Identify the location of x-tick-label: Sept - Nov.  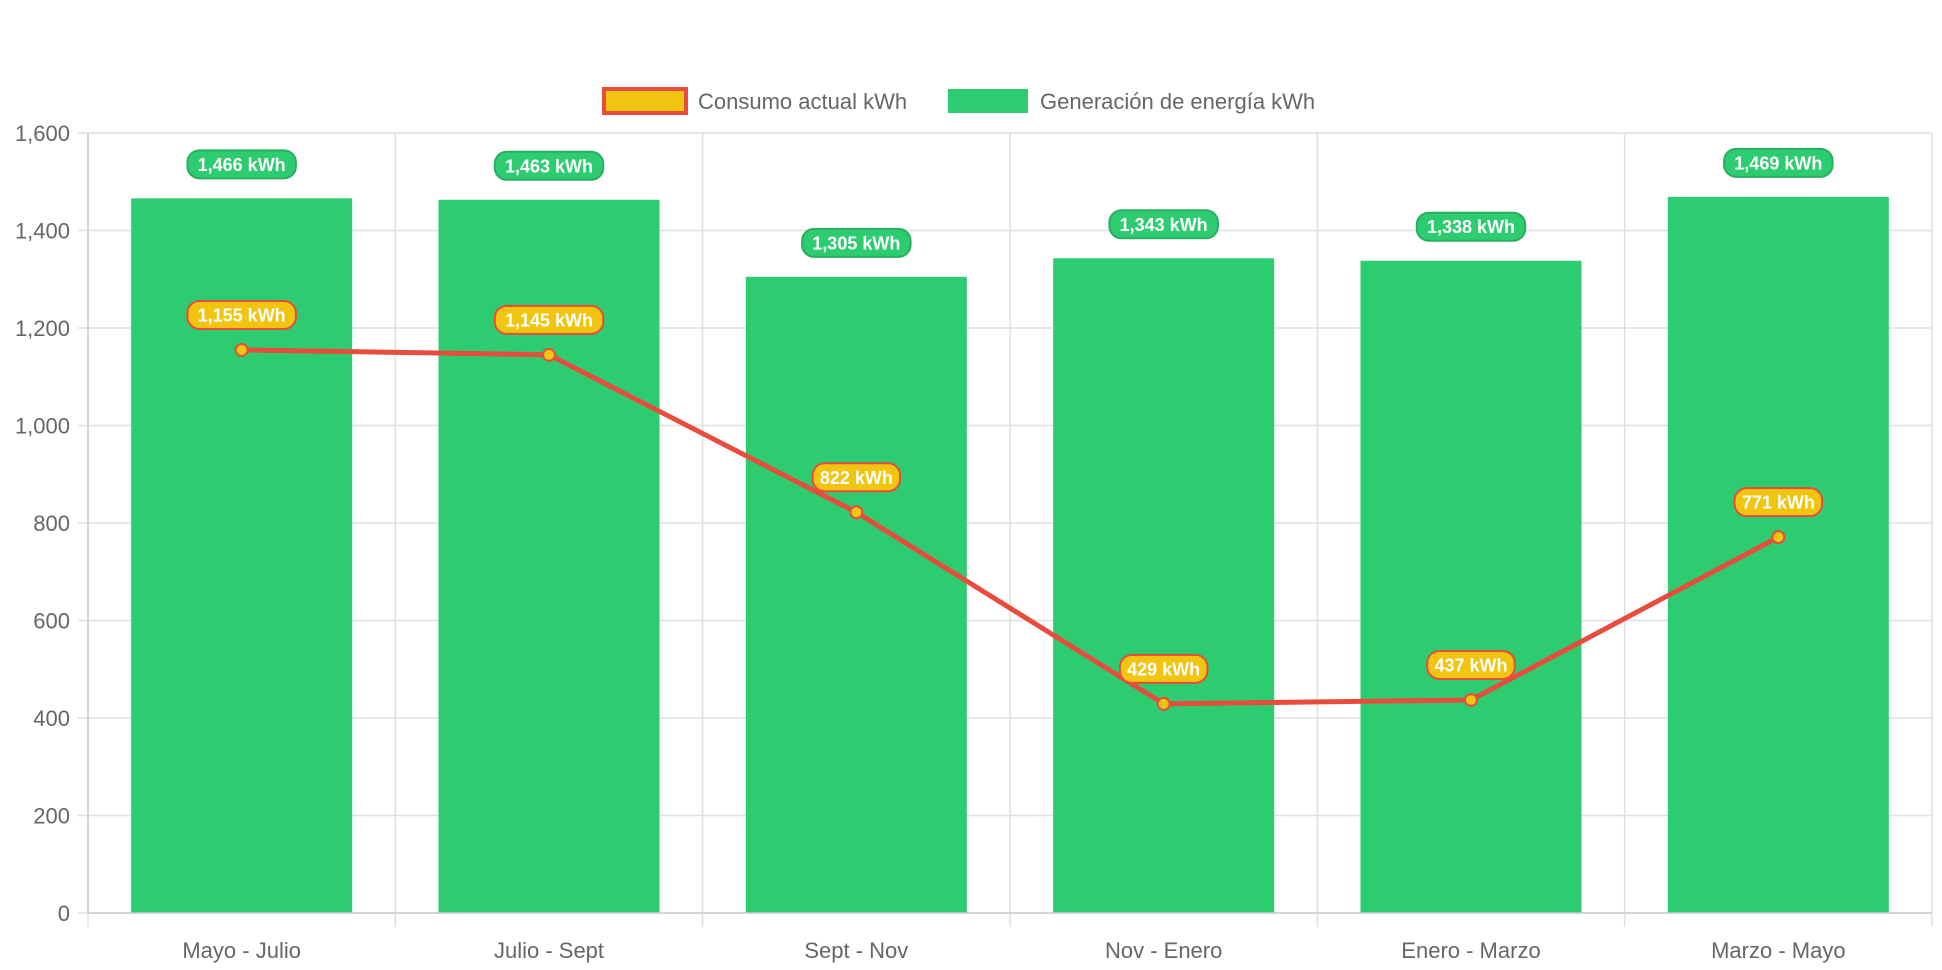
(856, 950).